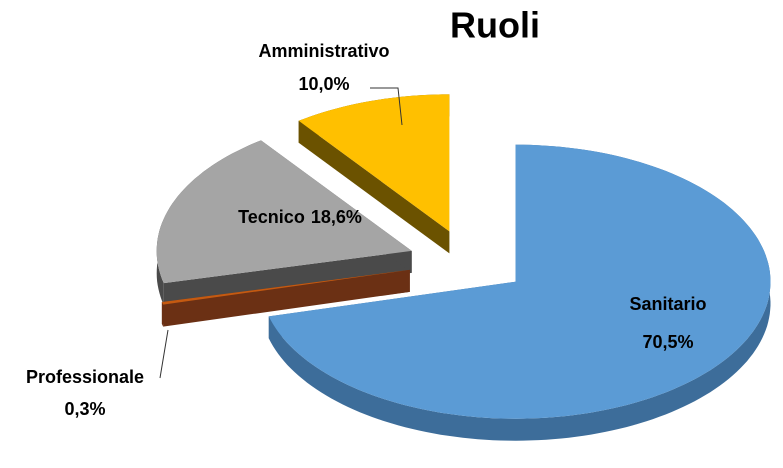 The image size is (783, 468). What do you see at coordinates (323, 51) in the screenshot?
I see `label-category: Amministrativo` at bounding box center [323, 51].